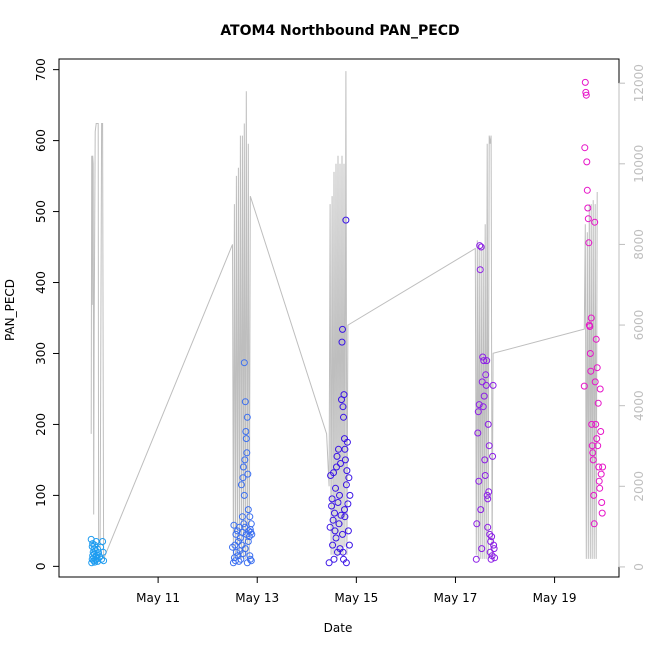 The height and width of the screenshot is (650, 650). I want to click on y2-tick-label: 0, so click(639, 567).